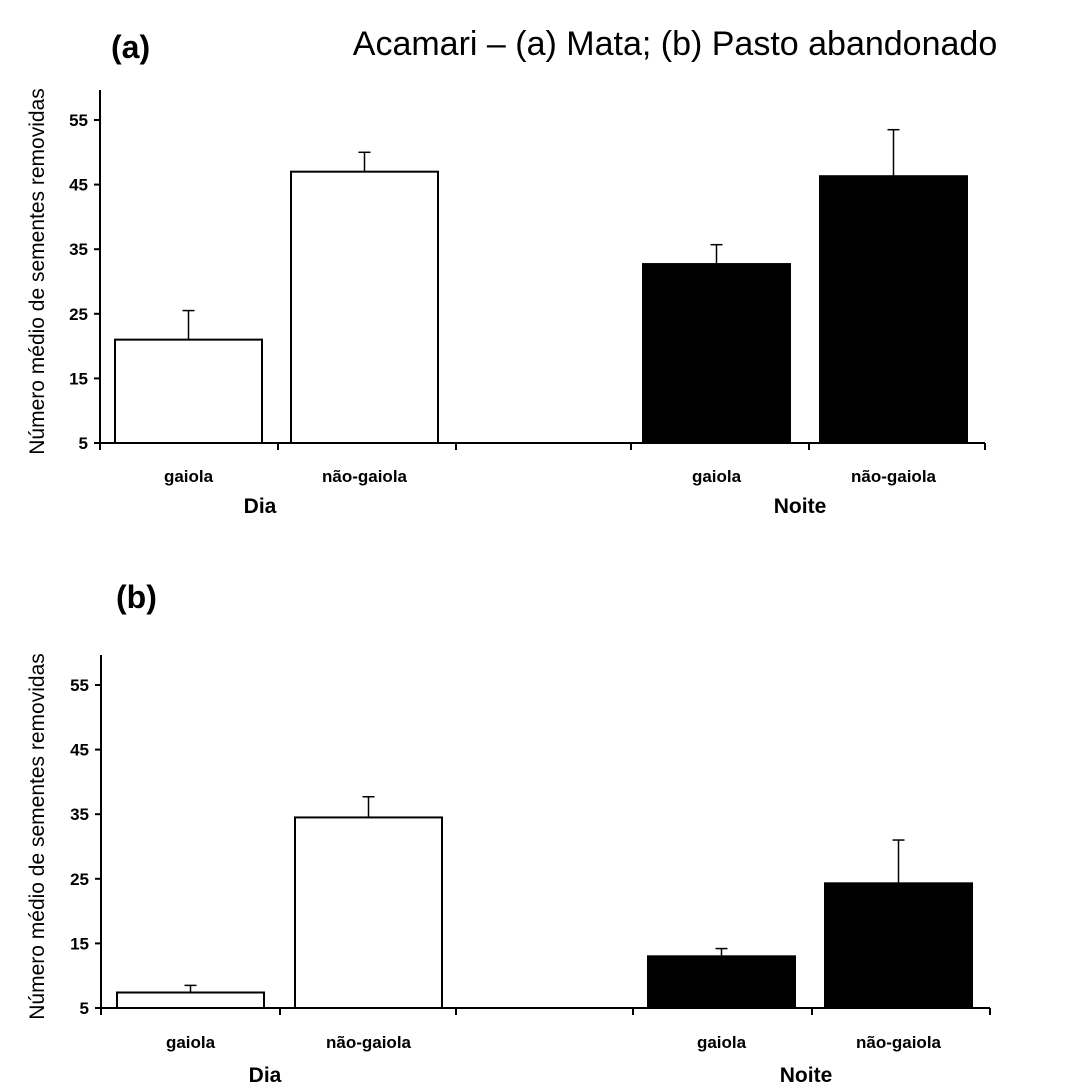  I want to click on panel-label: (a), so click(130, 47).